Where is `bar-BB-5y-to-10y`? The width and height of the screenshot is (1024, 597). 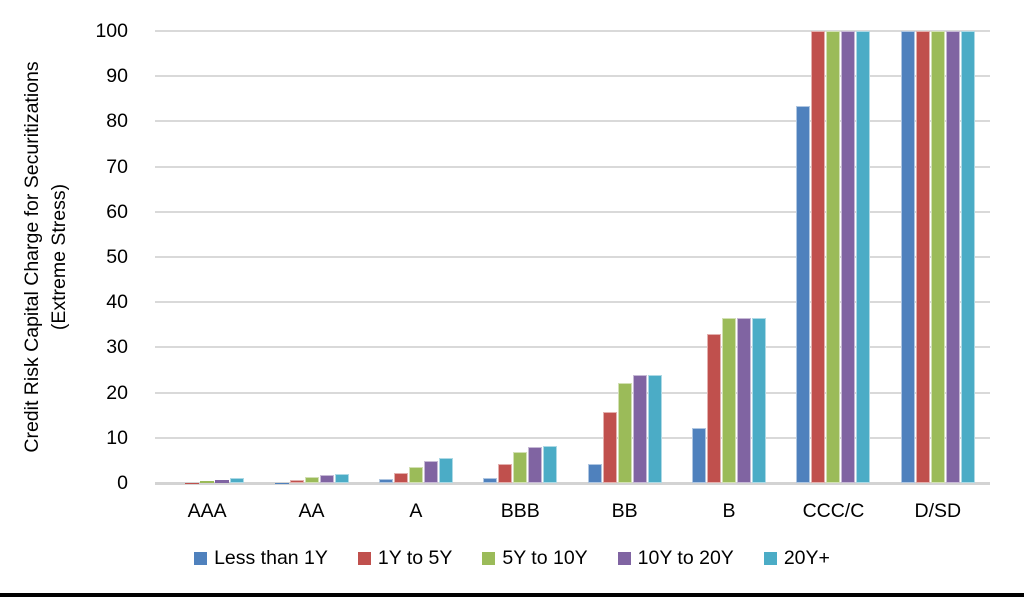 bar-BB-5y-to-10y is located at coordinates (624, 432).